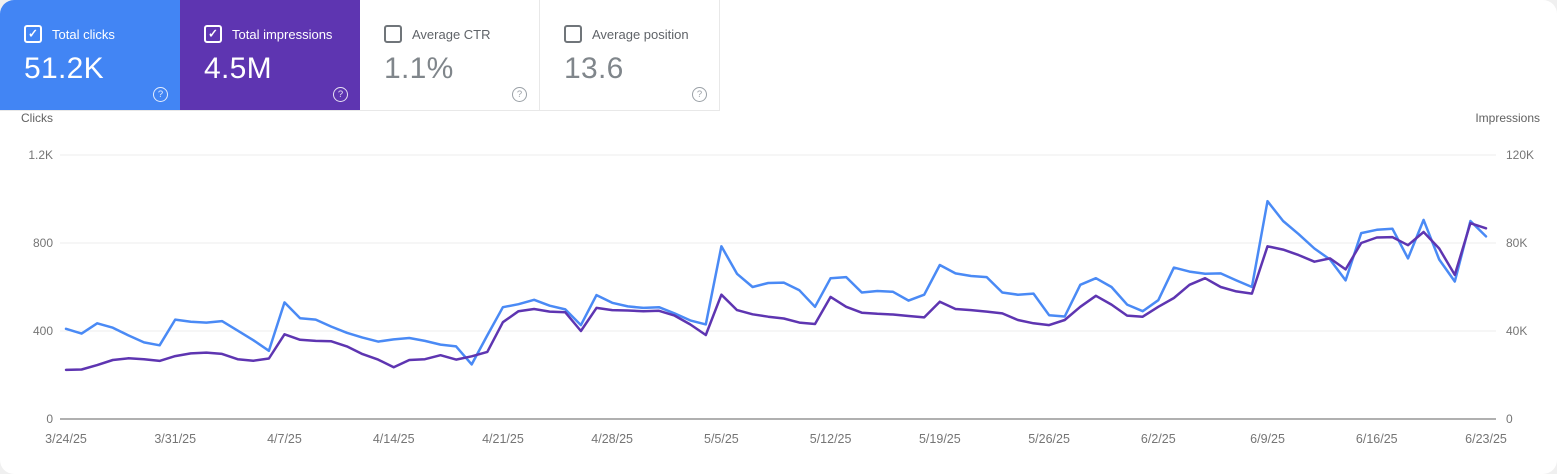 This screenshot has width=1557, height=474. I want to click on left-axis-tick-label: 400, so click(42, 331).